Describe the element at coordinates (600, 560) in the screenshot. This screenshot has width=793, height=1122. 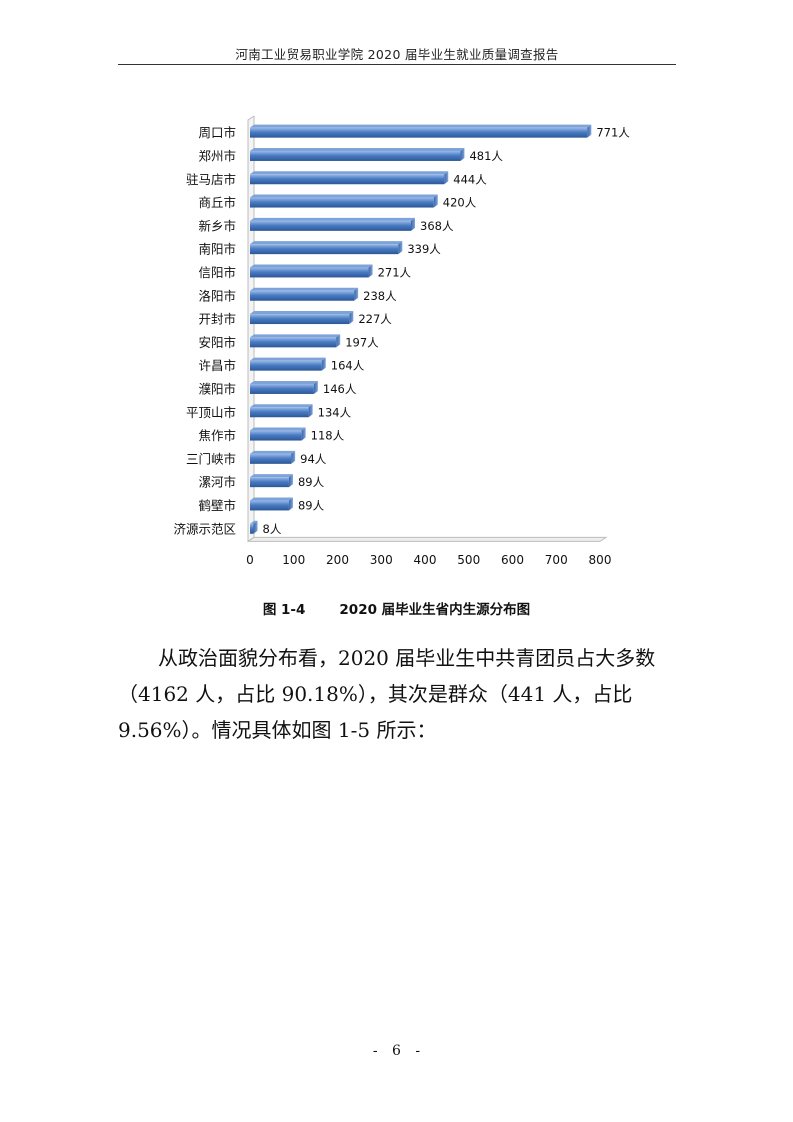
I see `x-tick-label: 800` at that location.